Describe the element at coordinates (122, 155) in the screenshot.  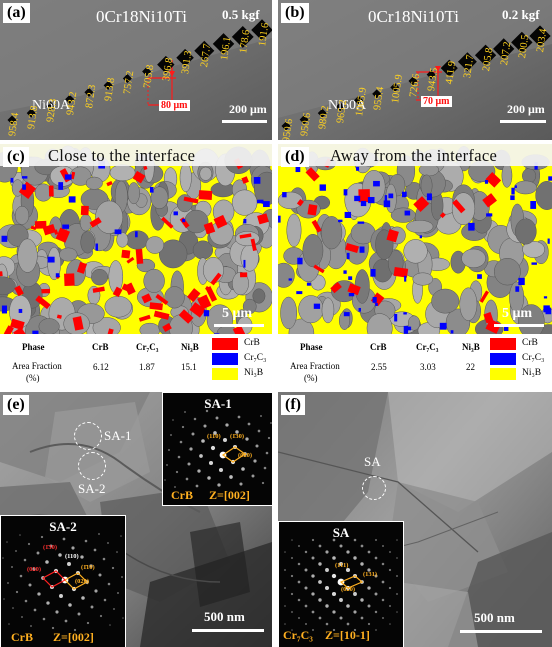
I see `panel-c-title: Close to the interface` at that location.